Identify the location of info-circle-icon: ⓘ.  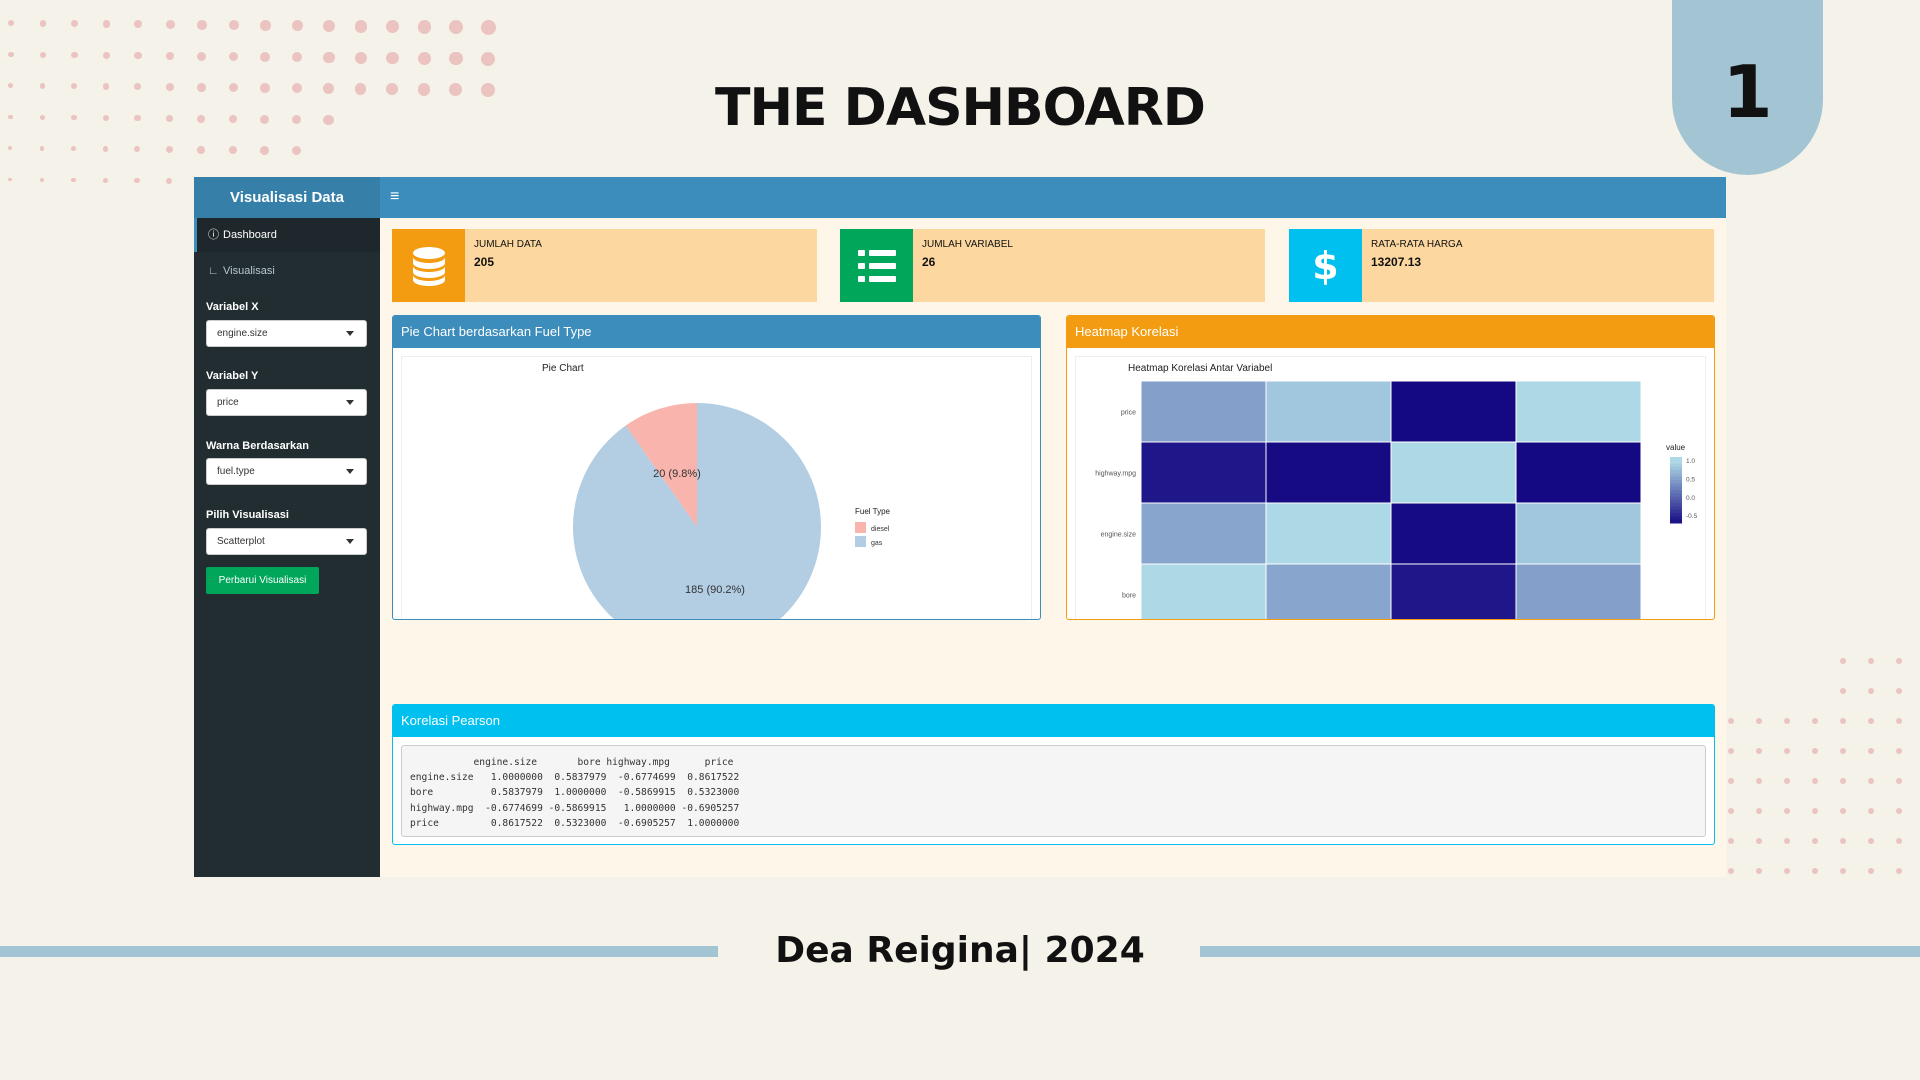
(213, 235).